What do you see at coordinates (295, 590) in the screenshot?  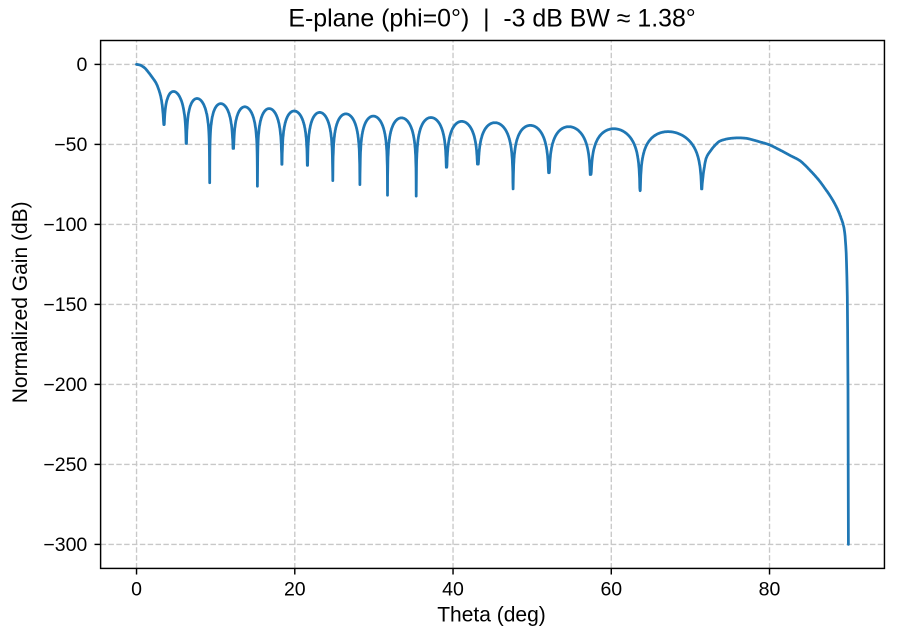 I see `svg-text: 20` at bounding box center [295, 590].